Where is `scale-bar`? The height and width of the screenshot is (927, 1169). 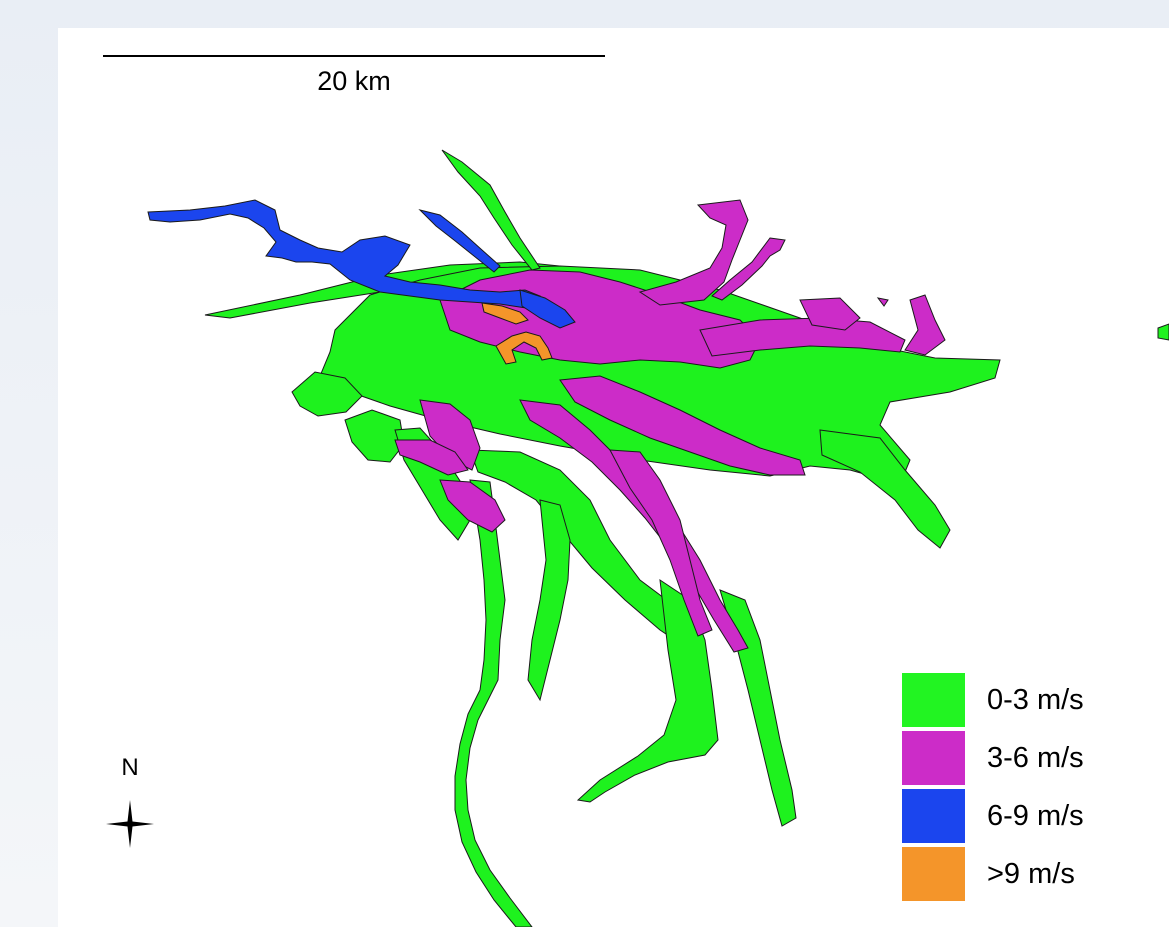
scale-bar is located at coordinates (354, 56).